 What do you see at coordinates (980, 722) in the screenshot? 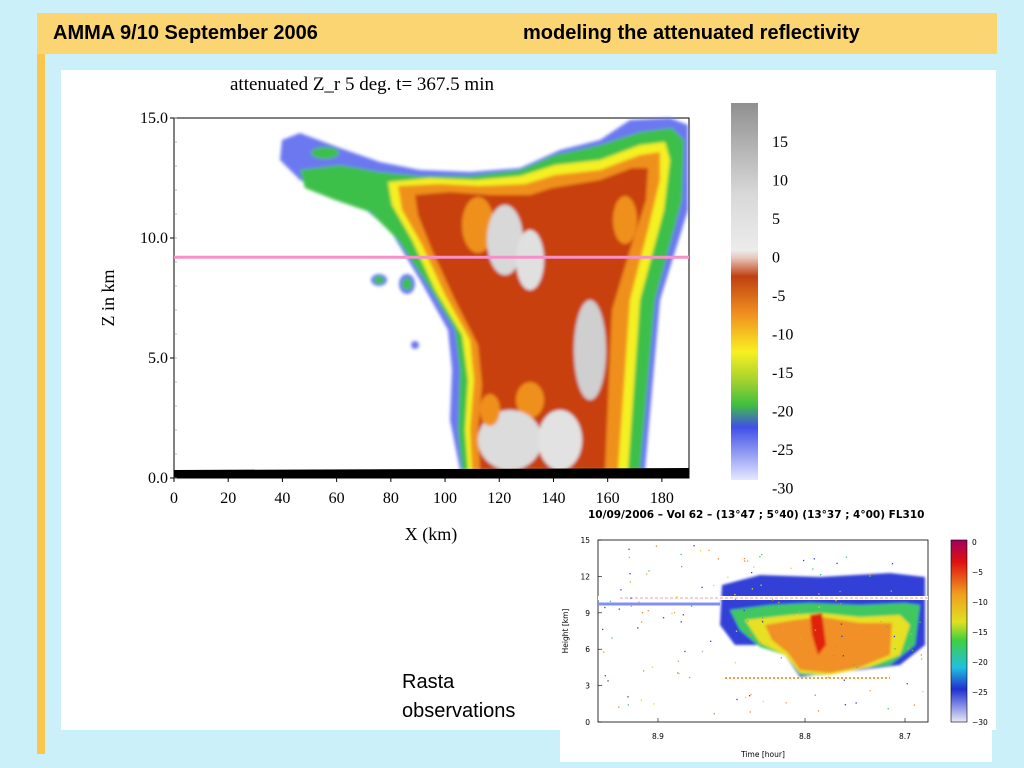
I see `rasta-colorbar-tick-label: −30` at bounding box center [980, 722].